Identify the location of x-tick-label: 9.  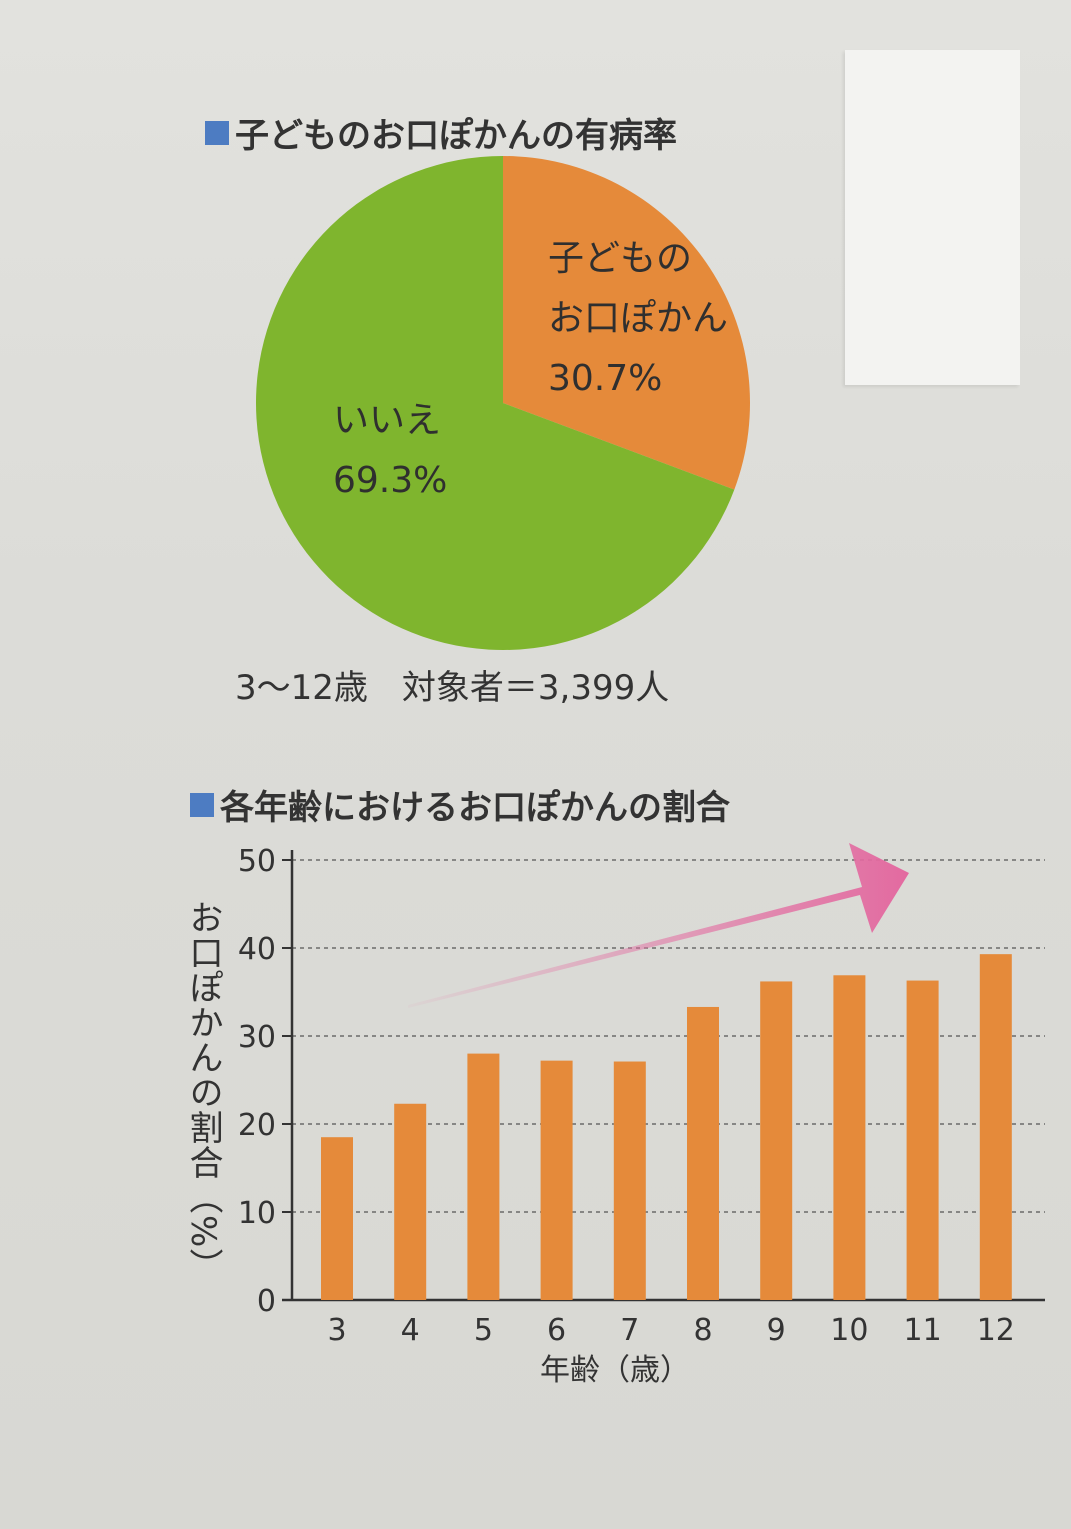
(776, 1330).